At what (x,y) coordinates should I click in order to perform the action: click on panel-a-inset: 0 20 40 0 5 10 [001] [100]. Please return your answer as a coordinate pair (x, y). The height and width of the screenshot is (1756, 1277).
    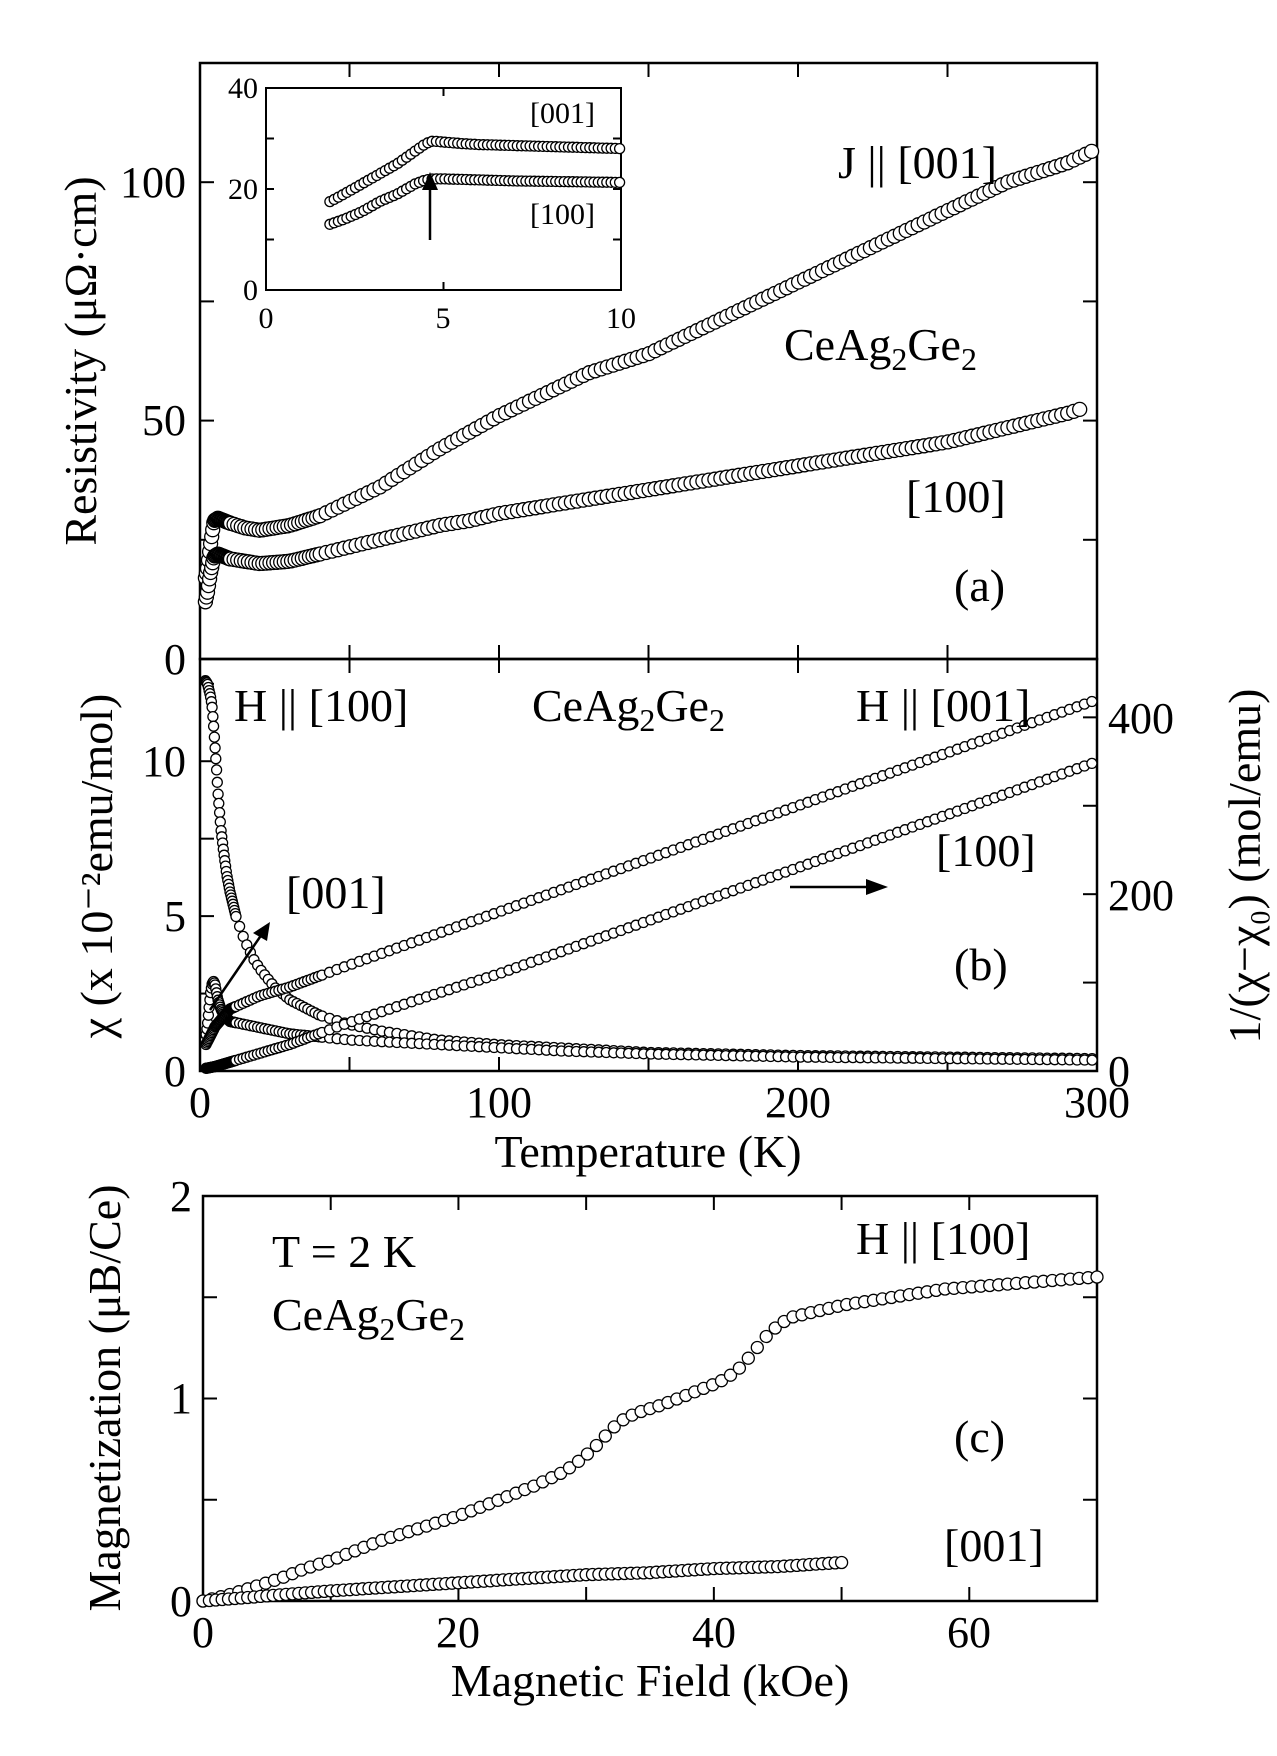
    Looking at the image, I should click on (432, 203).